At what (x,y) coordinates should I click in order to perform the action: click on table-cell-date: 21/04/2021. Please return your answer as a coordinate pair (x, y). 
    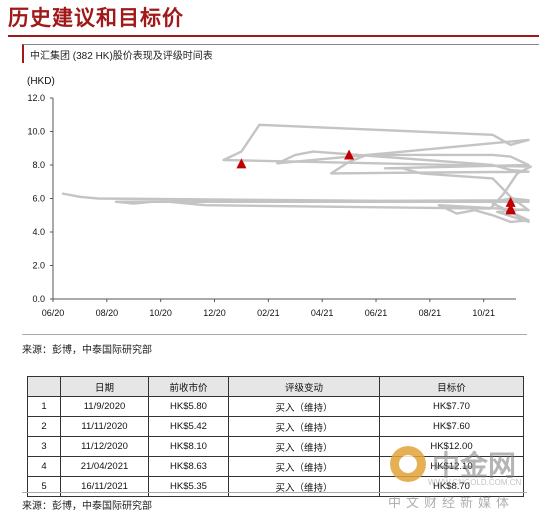
    Looking at the image, I should click on (104, 466).